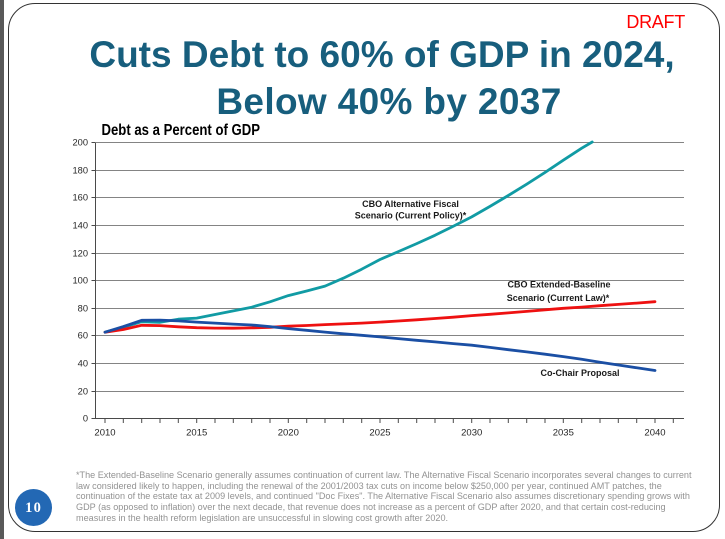 The width and height of the screenshot is (725, 539). Describe the element at coordinates (83, 309) in the screenshot. I see `svg-text: 80` at that location.